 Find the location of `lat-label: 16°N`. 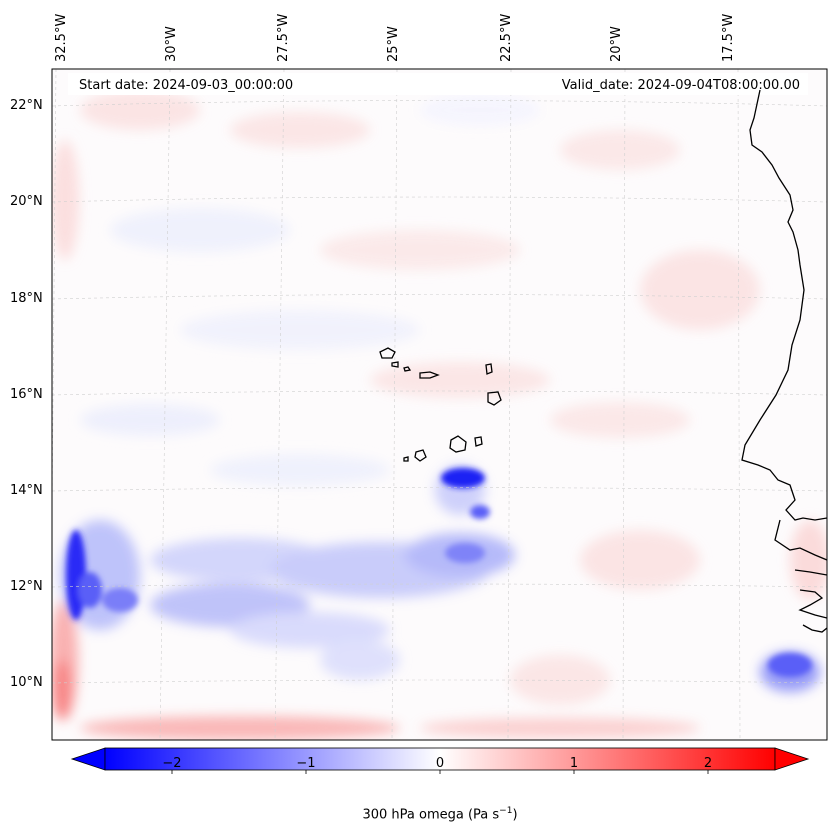

lat-label: 16°N is located at coordinates (26, 394).